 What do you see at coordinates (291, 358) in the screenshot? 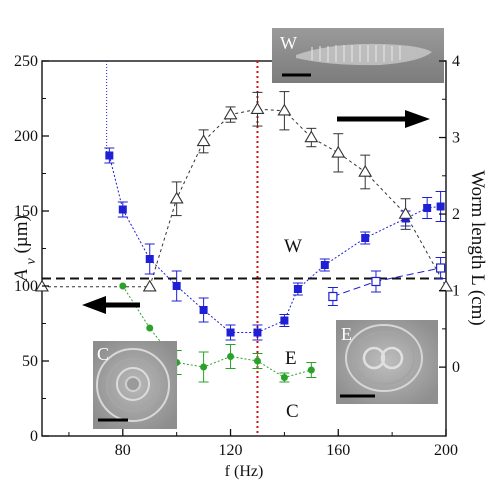
I see `annotation-e: E` at bounding box center [291, 358].